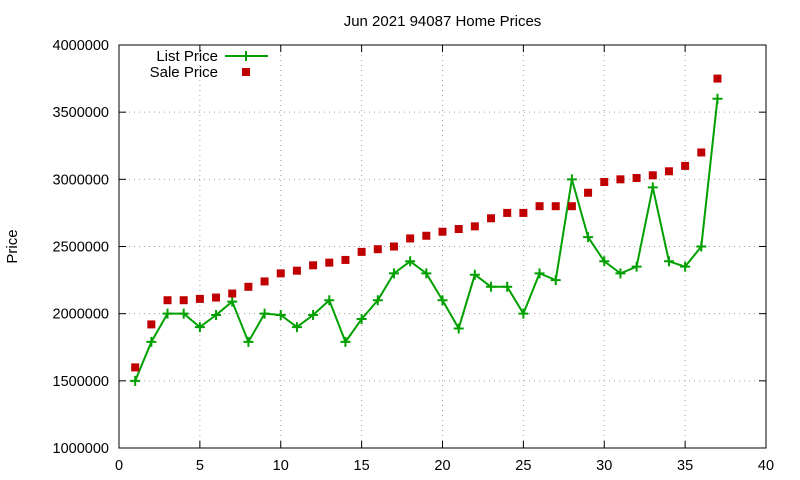 This screenshot has height=480, width=800. Describe the element at coordinates (766, 466) in the screenshot. I see `x-tick-label: 40` at that location.